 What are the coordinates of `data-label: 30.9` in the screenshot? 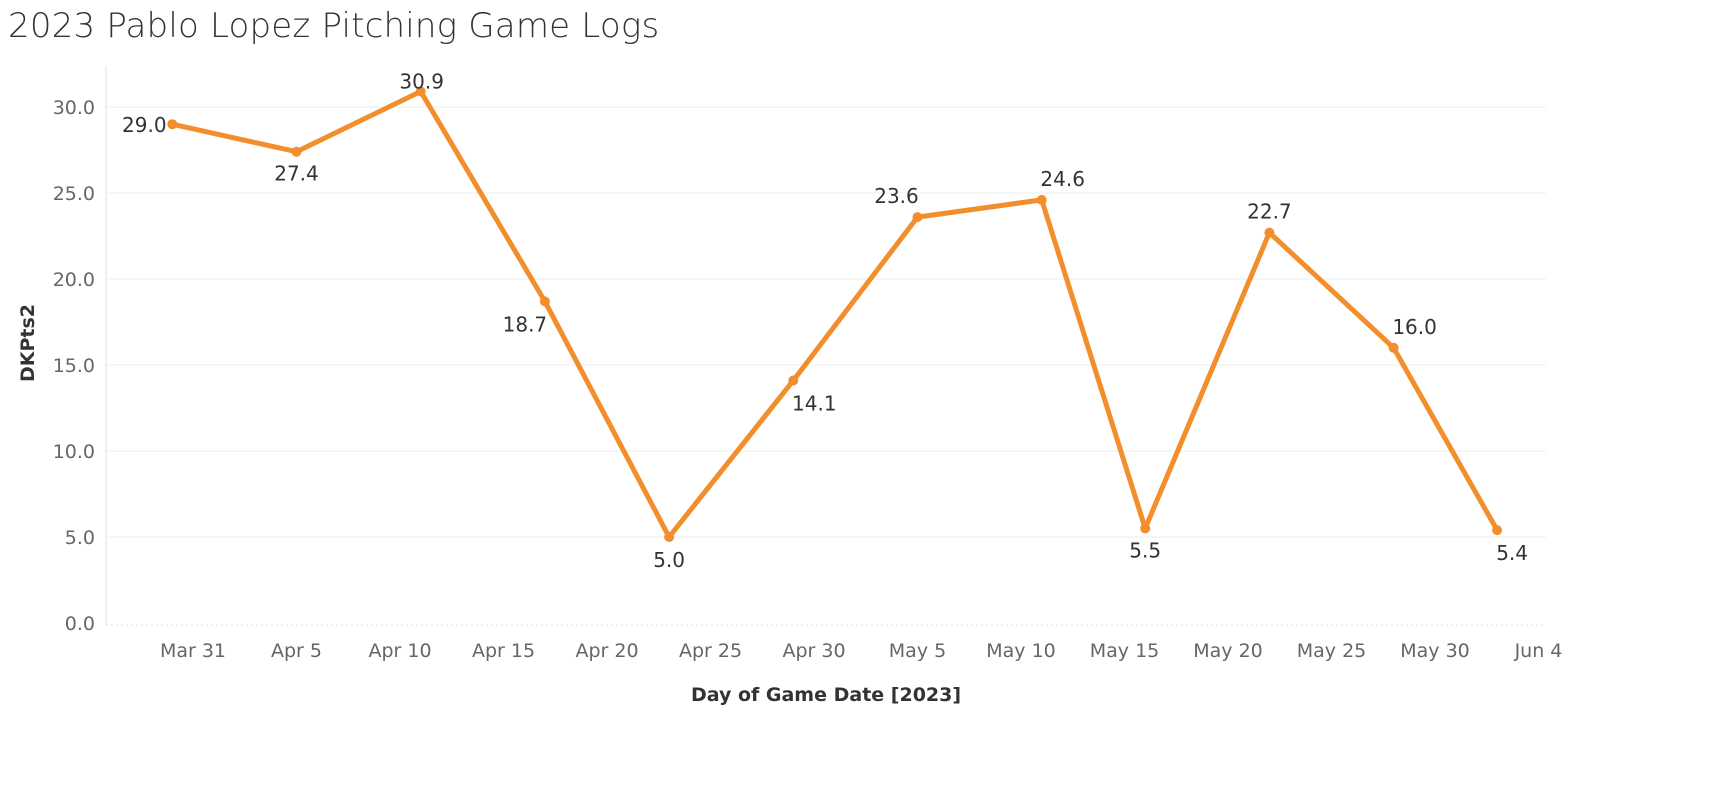 It's located at (421, 82).